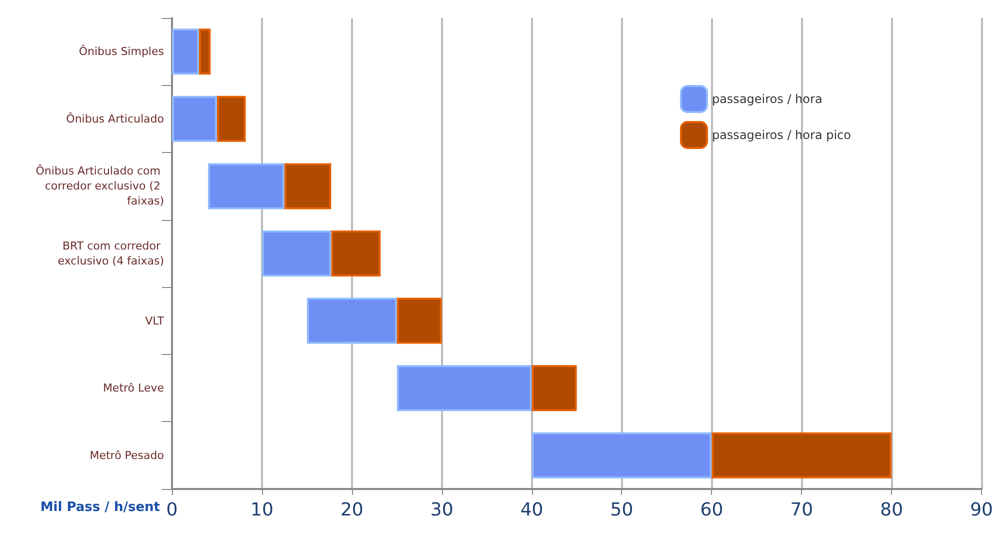 The image size is (996, 539). What do you see at coordinates (532, 510) in the screenshot?
I see `x-tick-label: 40` at bounding box center [532, 510].